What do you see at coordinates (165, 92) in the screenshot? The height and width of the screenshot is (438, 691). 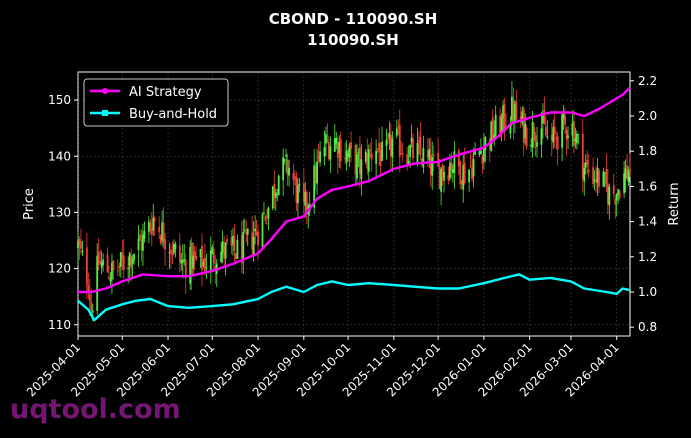 I see `legend-label-ai-strategy: AI Strategy` at bounding box center [165, 92].